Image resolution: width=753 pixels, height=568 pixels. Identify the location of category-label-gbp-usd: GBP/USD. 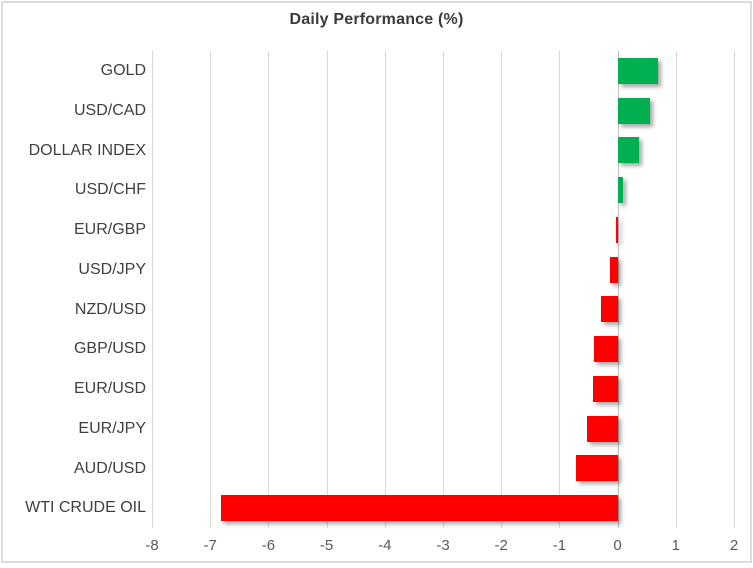
(109, 349).